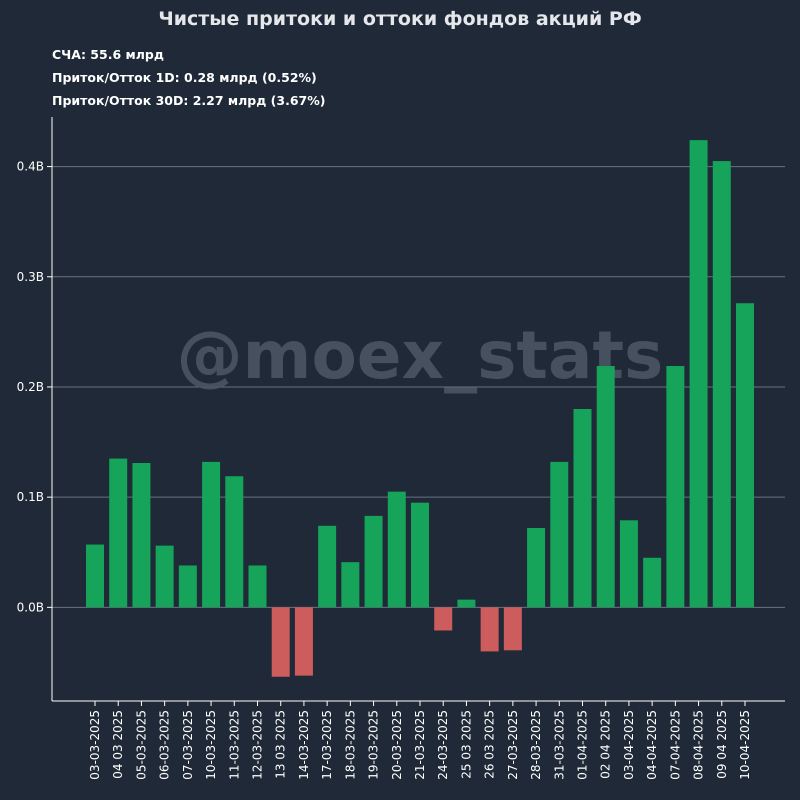 This screenshot has width=800, height=800. I want to click on y-ticks: 0.0B 0.1B 0.2B 0.3B 0.4B, so click(34, 387).